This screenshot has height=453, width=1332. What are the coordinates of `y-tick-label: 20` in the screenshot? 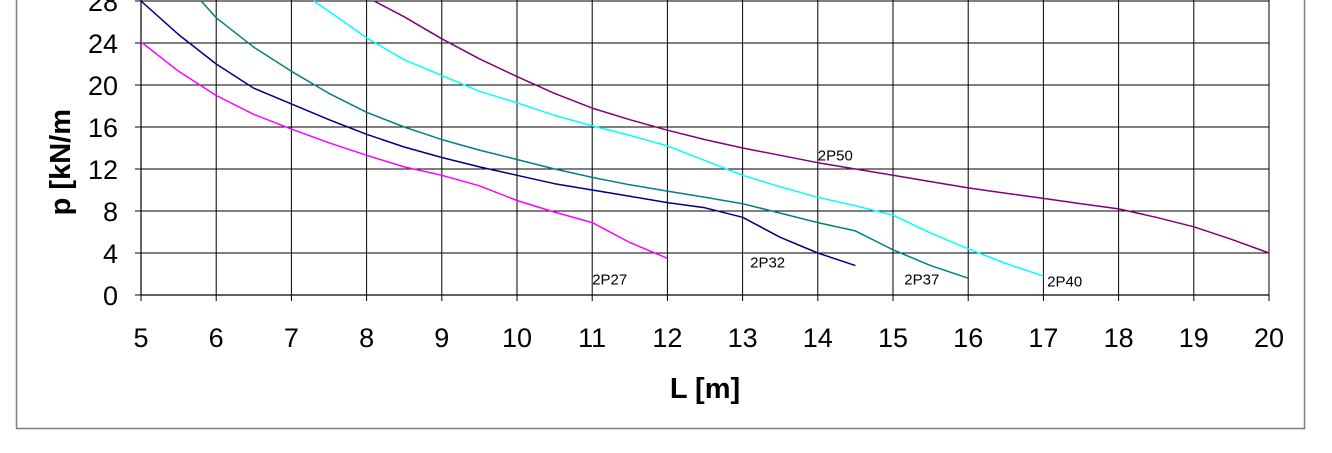 It's located at (103, 86).